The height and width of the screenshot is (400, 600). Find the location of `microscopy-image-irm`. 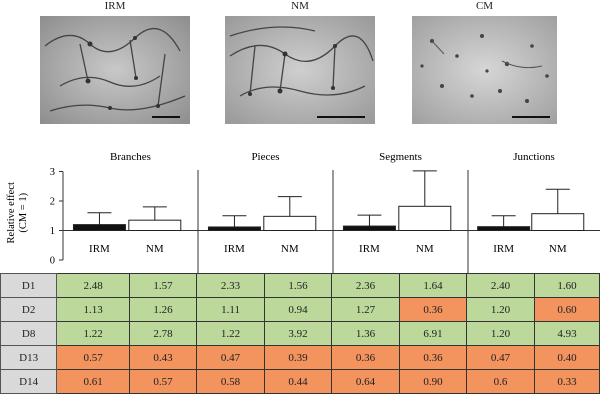

microscopy-image-irm is located at coordinates (115, 70).